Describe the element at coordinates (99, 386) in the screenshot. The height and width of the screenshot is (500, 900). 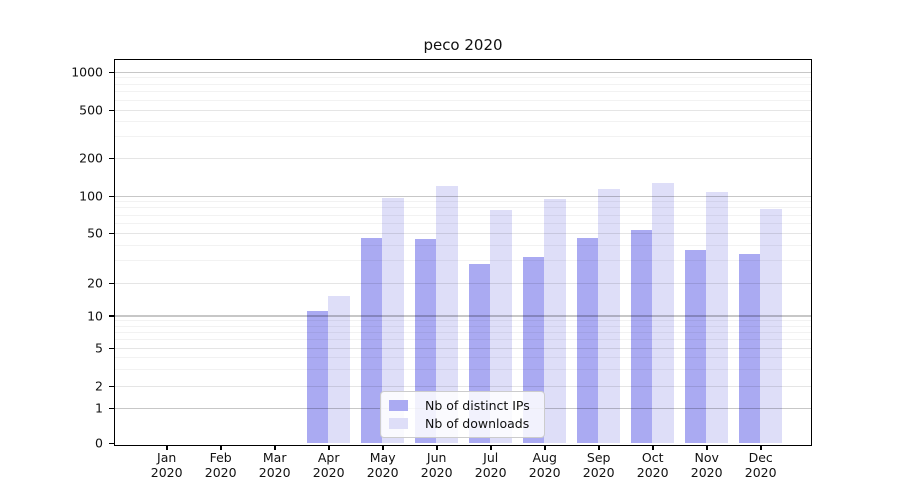
I see `y-axis-tick-label: 2` at that location.